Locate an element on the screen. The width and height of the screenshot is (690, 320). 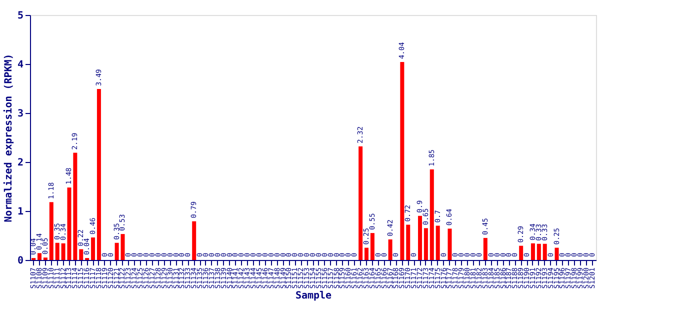
y-tick-label: 1 is located at coordinates (20, 212).